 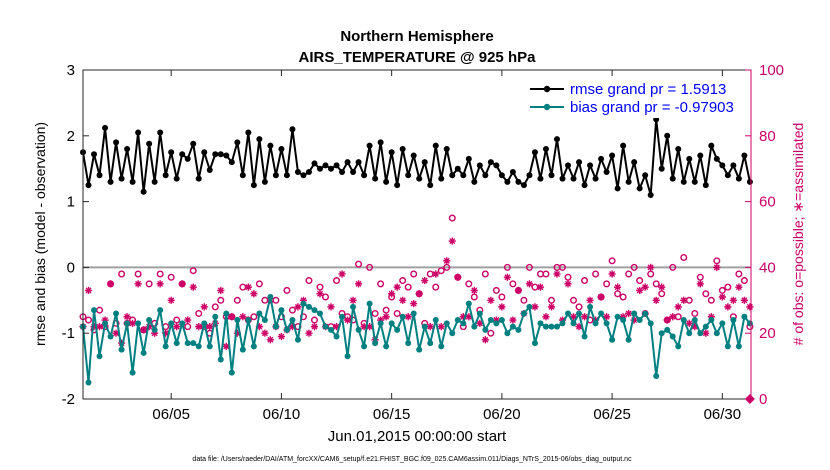 I want to click on right-y-axis: 0 20 40 60 80 100, so click(x=764, y=235).